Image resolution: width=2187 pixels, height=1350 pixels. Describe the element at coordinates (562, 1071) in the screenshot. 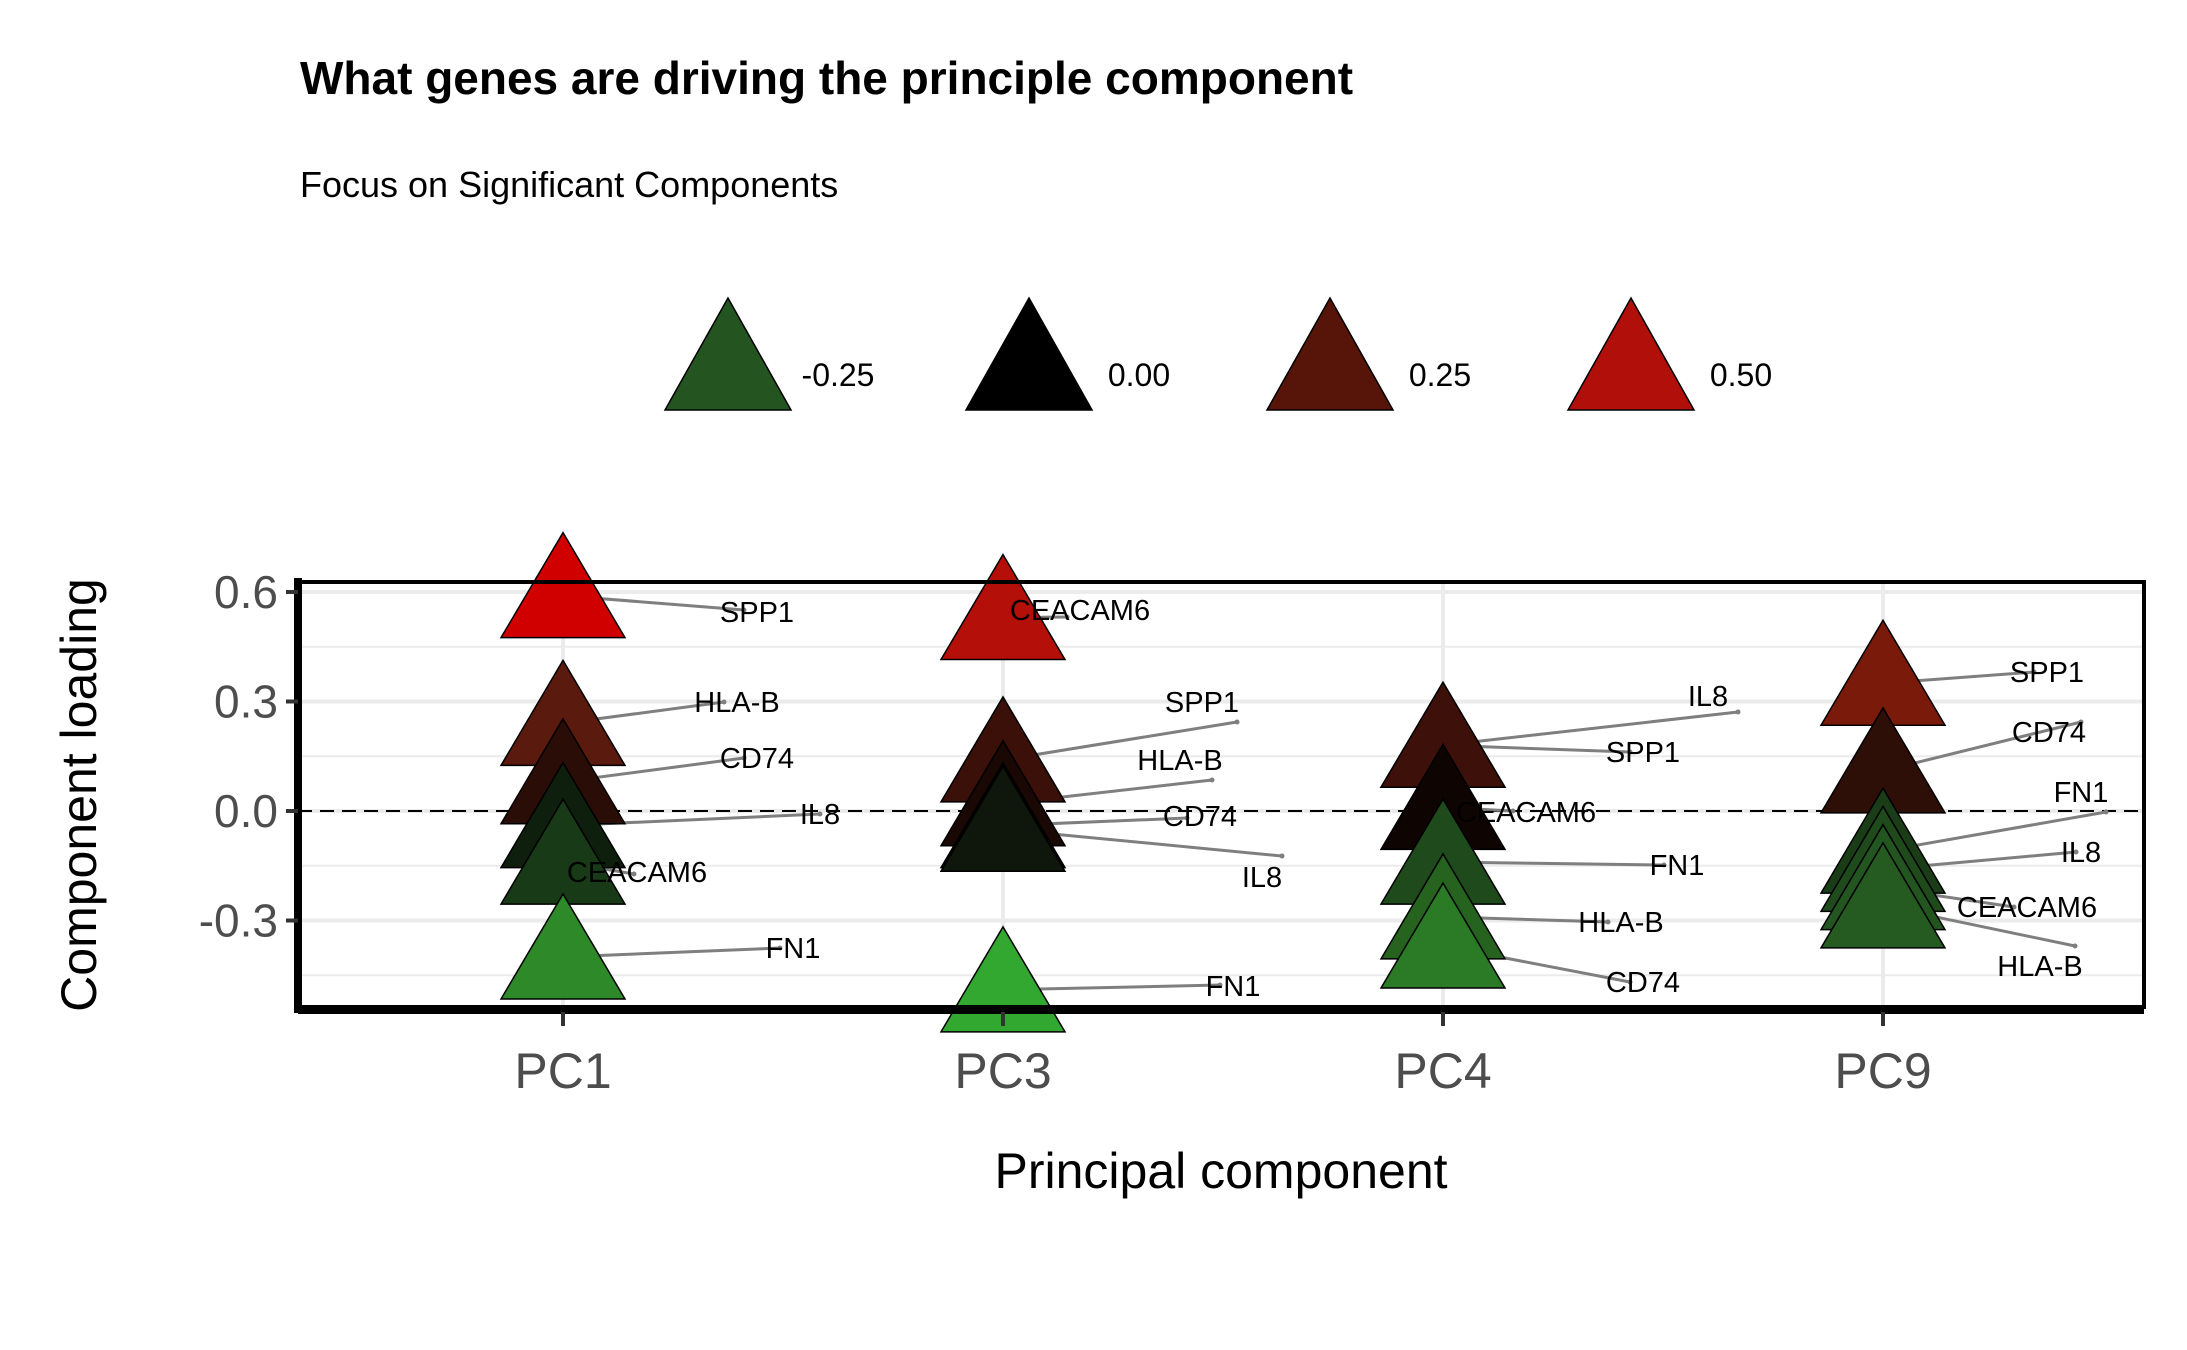

I see `x-tick-label: PC1` at that location.